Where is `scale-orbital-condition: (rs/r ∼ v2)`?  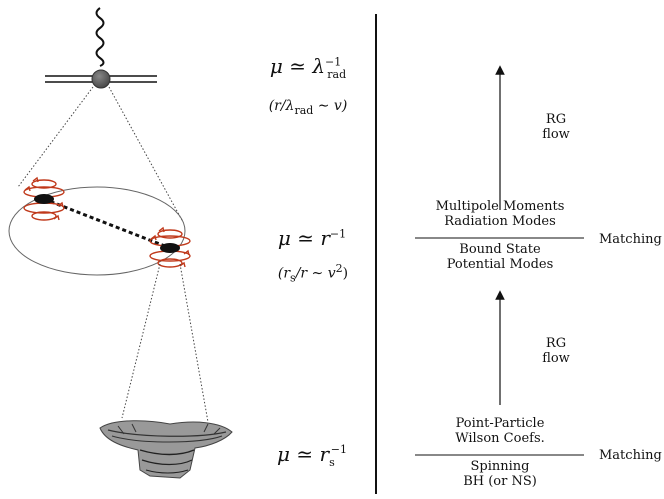 scale-orbital-condition: (rs/r ∼ v2) is located at coordinates (313, 273).